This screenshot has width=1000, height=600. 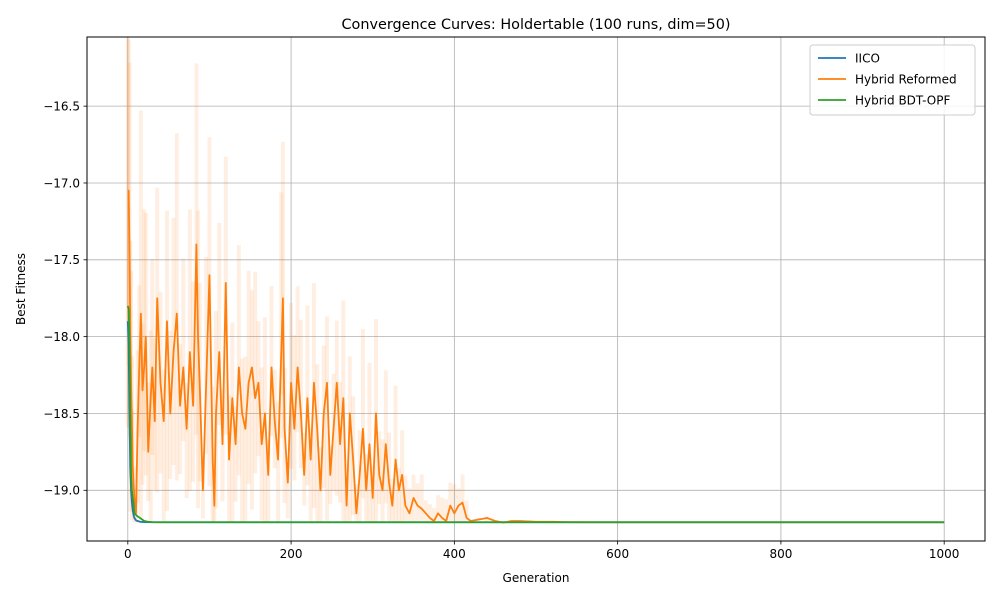 What do you see at coordinates (61, 183) in the screenshot?
I see `y-tick-label: −17.0` at bounding box center [61, 183].